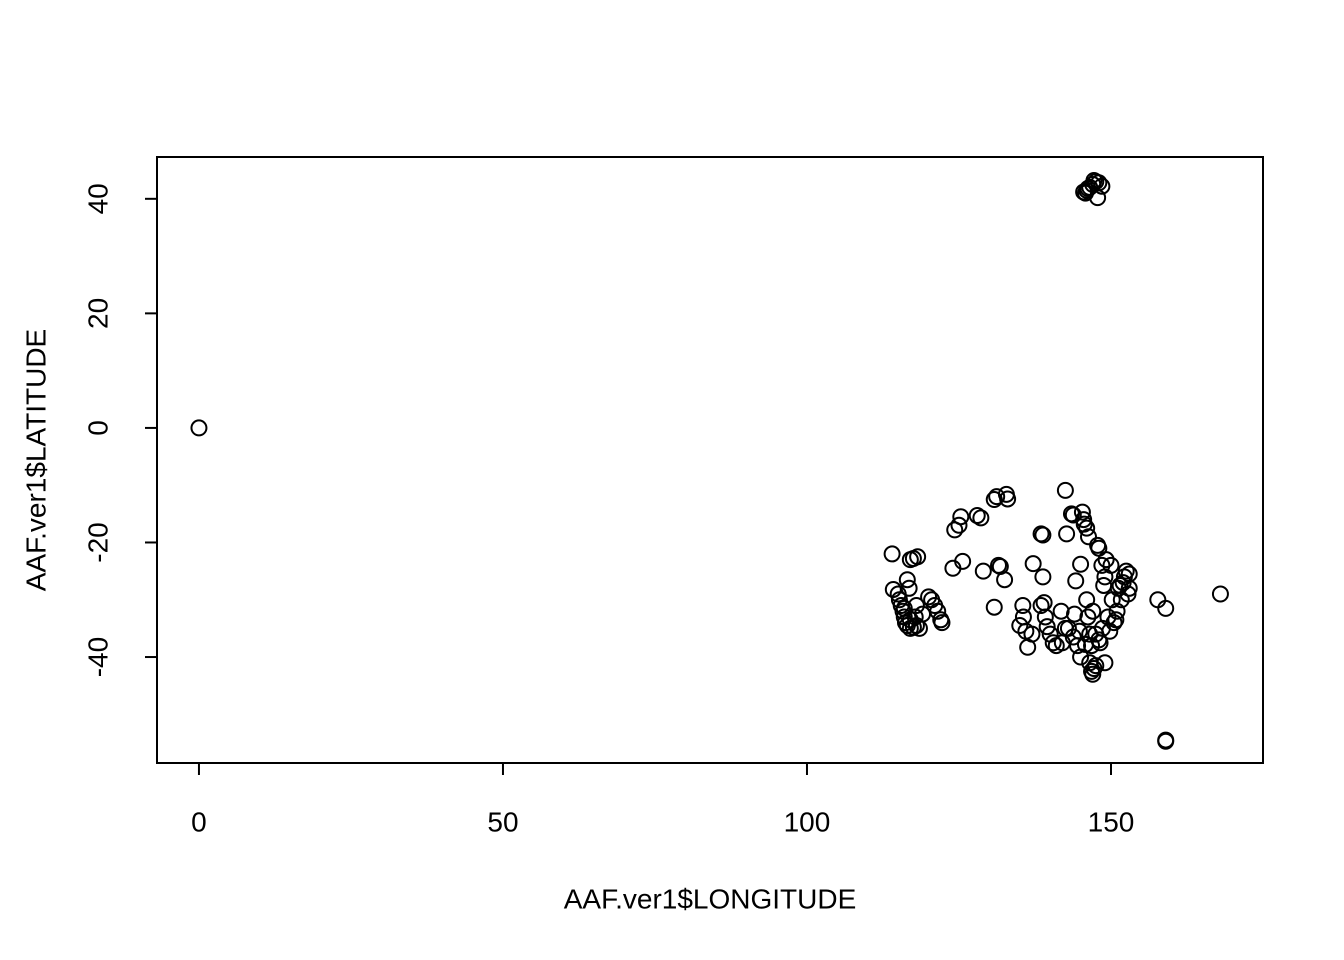  What do you see at coordinates (97, 428) in the screenshot?
I see `y-tick-label: 0` at bounding box center [97, 428].